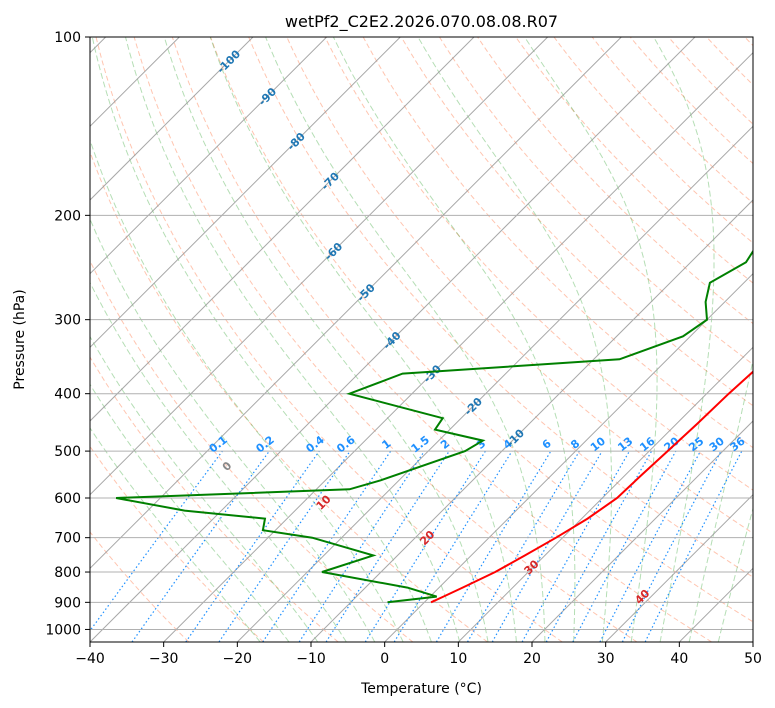  Describe the element at coordinates (238, 659) in the screenshot. I see `x-tick-label: −20` at that location.